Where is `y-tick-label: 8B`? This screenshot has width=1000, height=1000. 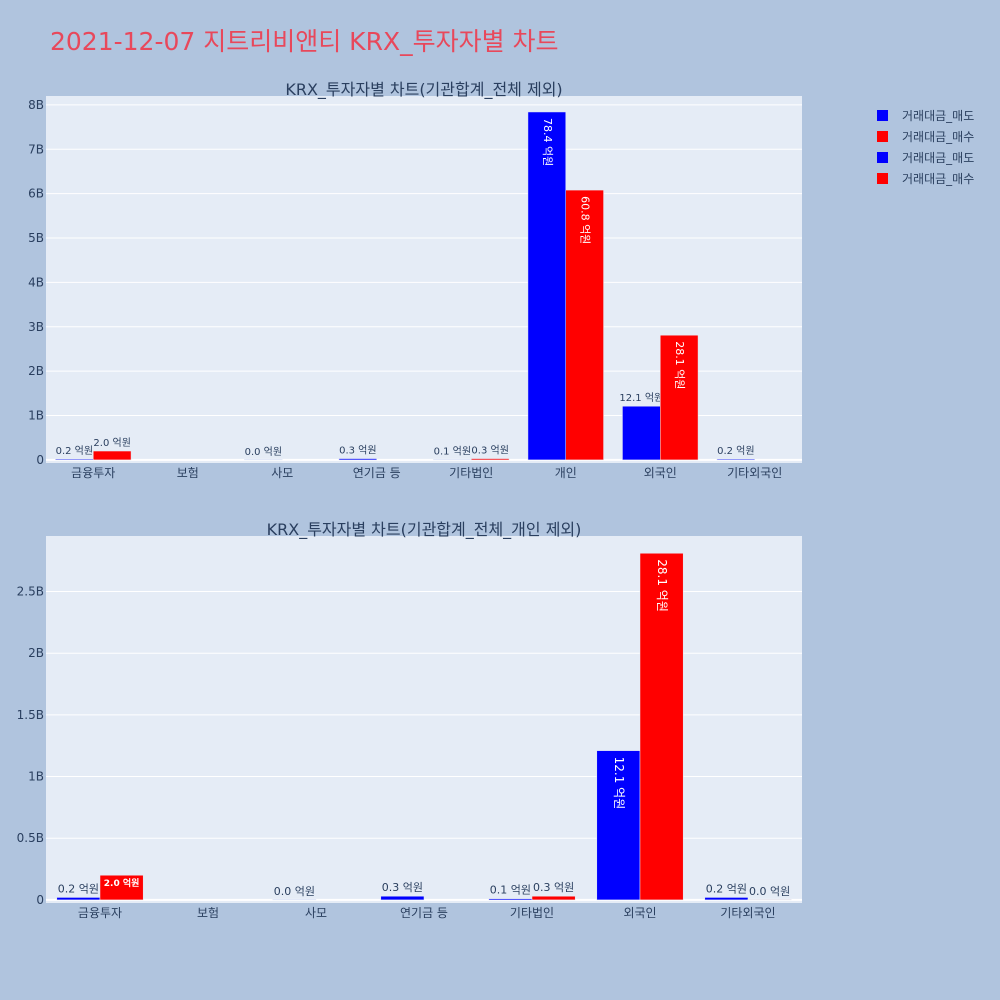 y-tick-label: 8B is located at coordinates (36, 105).